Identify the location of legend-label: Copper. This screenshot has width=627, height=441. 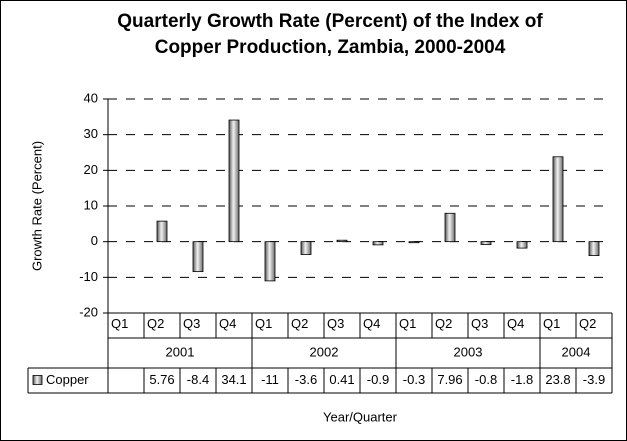
(67, 379).